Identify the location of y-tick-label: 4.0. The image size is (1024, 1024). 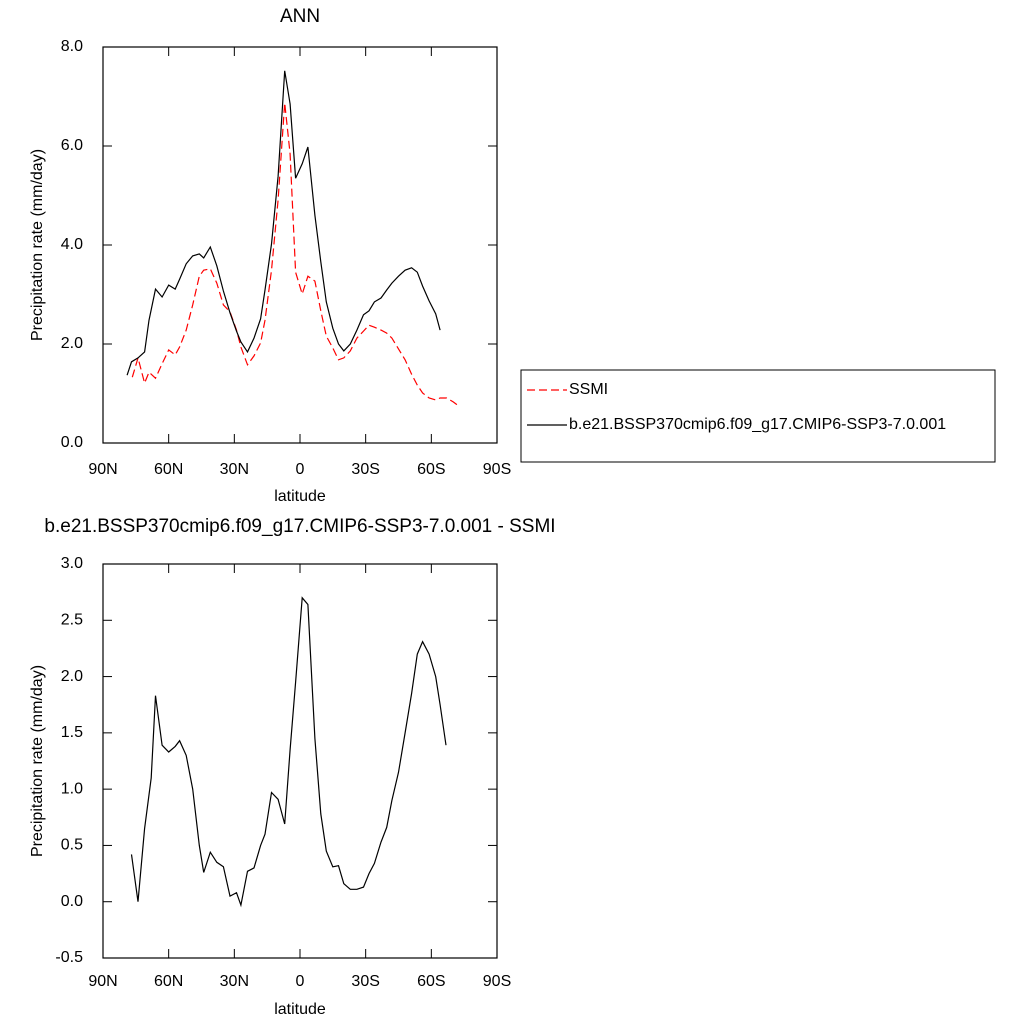
(72, 244).